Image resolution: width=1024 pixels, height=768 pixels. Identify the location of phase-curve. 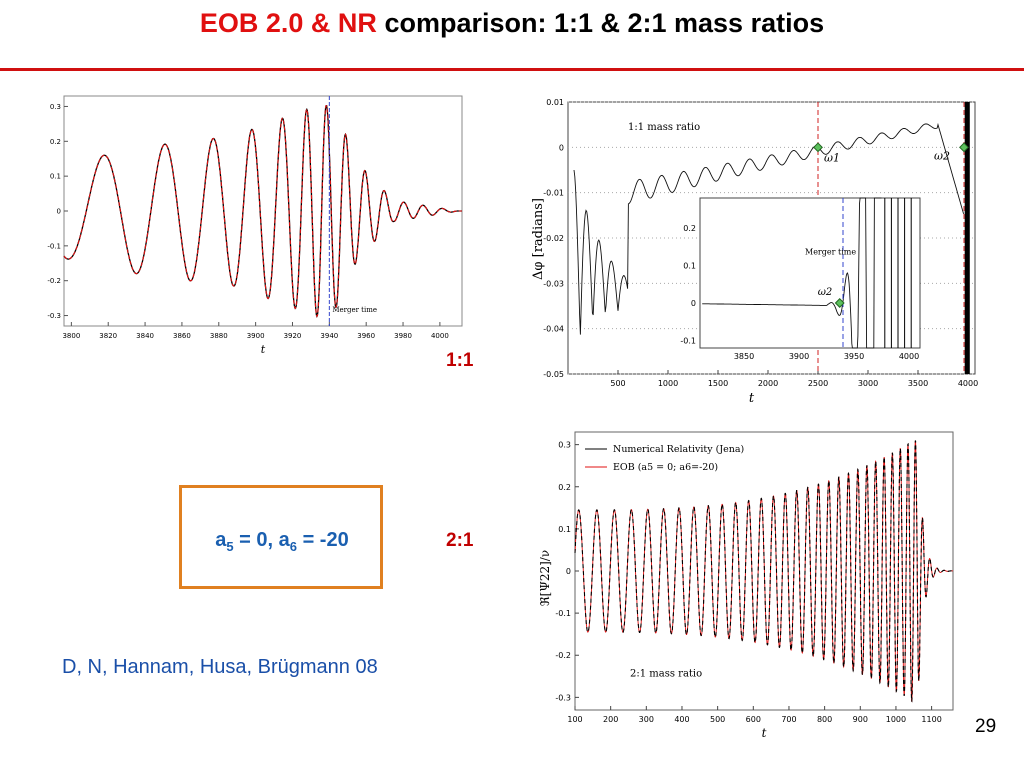
(769, 228).